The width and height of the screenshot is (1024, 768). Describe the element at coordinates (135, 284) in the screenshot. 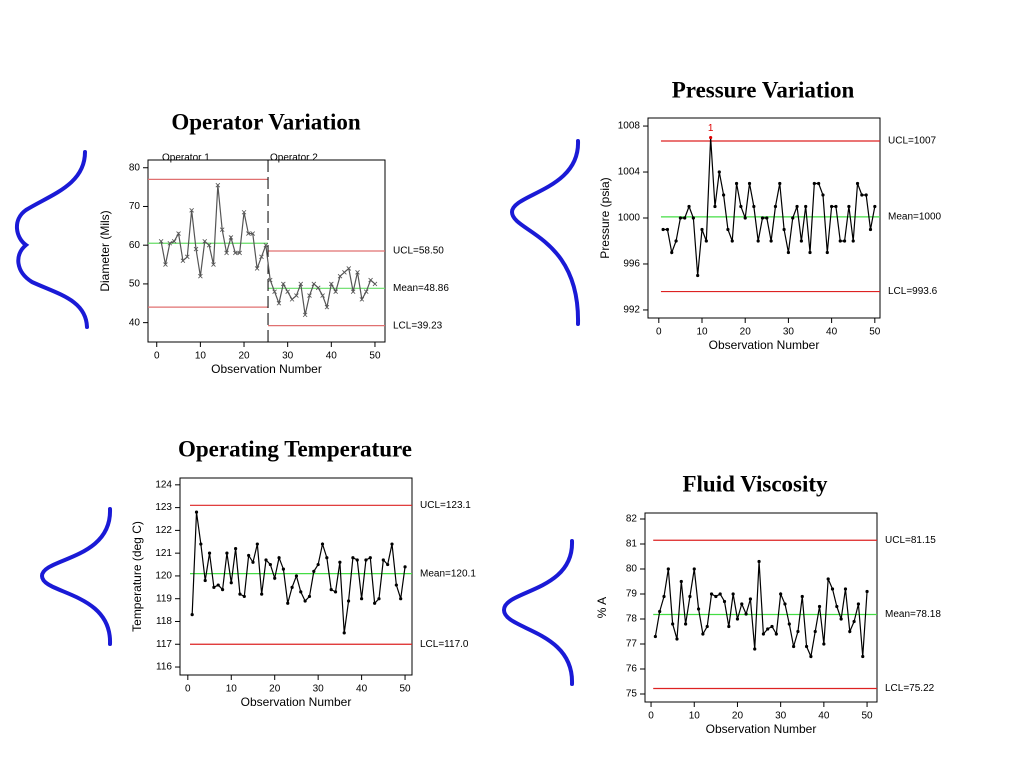

I see `y-tick-label: 50` at that location.